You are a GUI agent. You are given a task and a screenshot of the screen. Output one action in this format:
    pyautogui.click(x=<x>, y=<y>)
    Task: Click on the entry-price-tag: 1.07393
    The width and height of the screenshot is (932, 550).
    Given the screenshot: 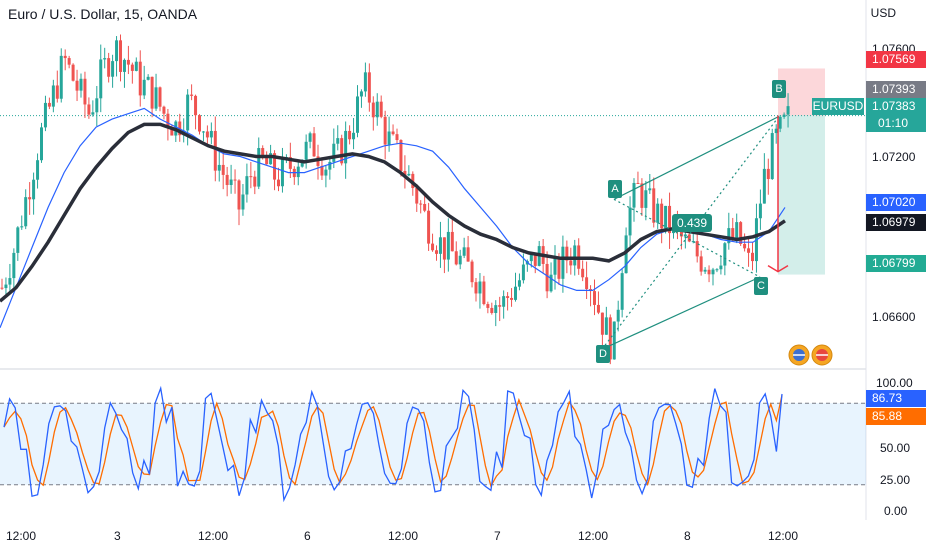 What is the action you would take?
    pyautogui.click(x=896, y=89)
    